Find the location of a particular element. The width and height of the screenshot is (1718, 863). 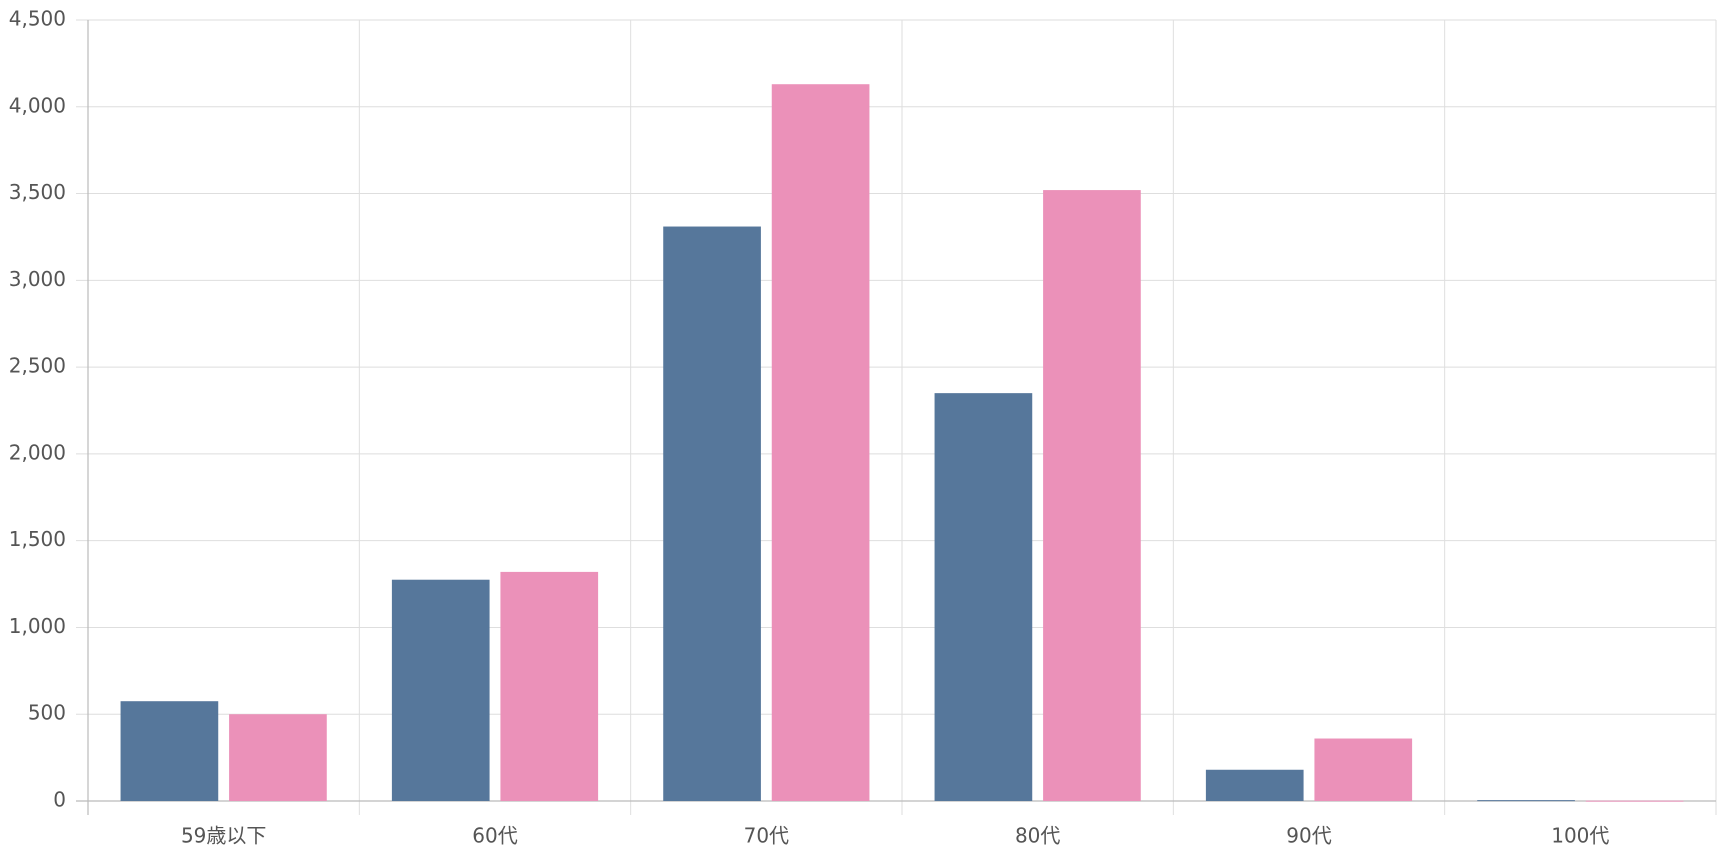

y-tick-label: 3,500 is located at coordinates (37, 192).